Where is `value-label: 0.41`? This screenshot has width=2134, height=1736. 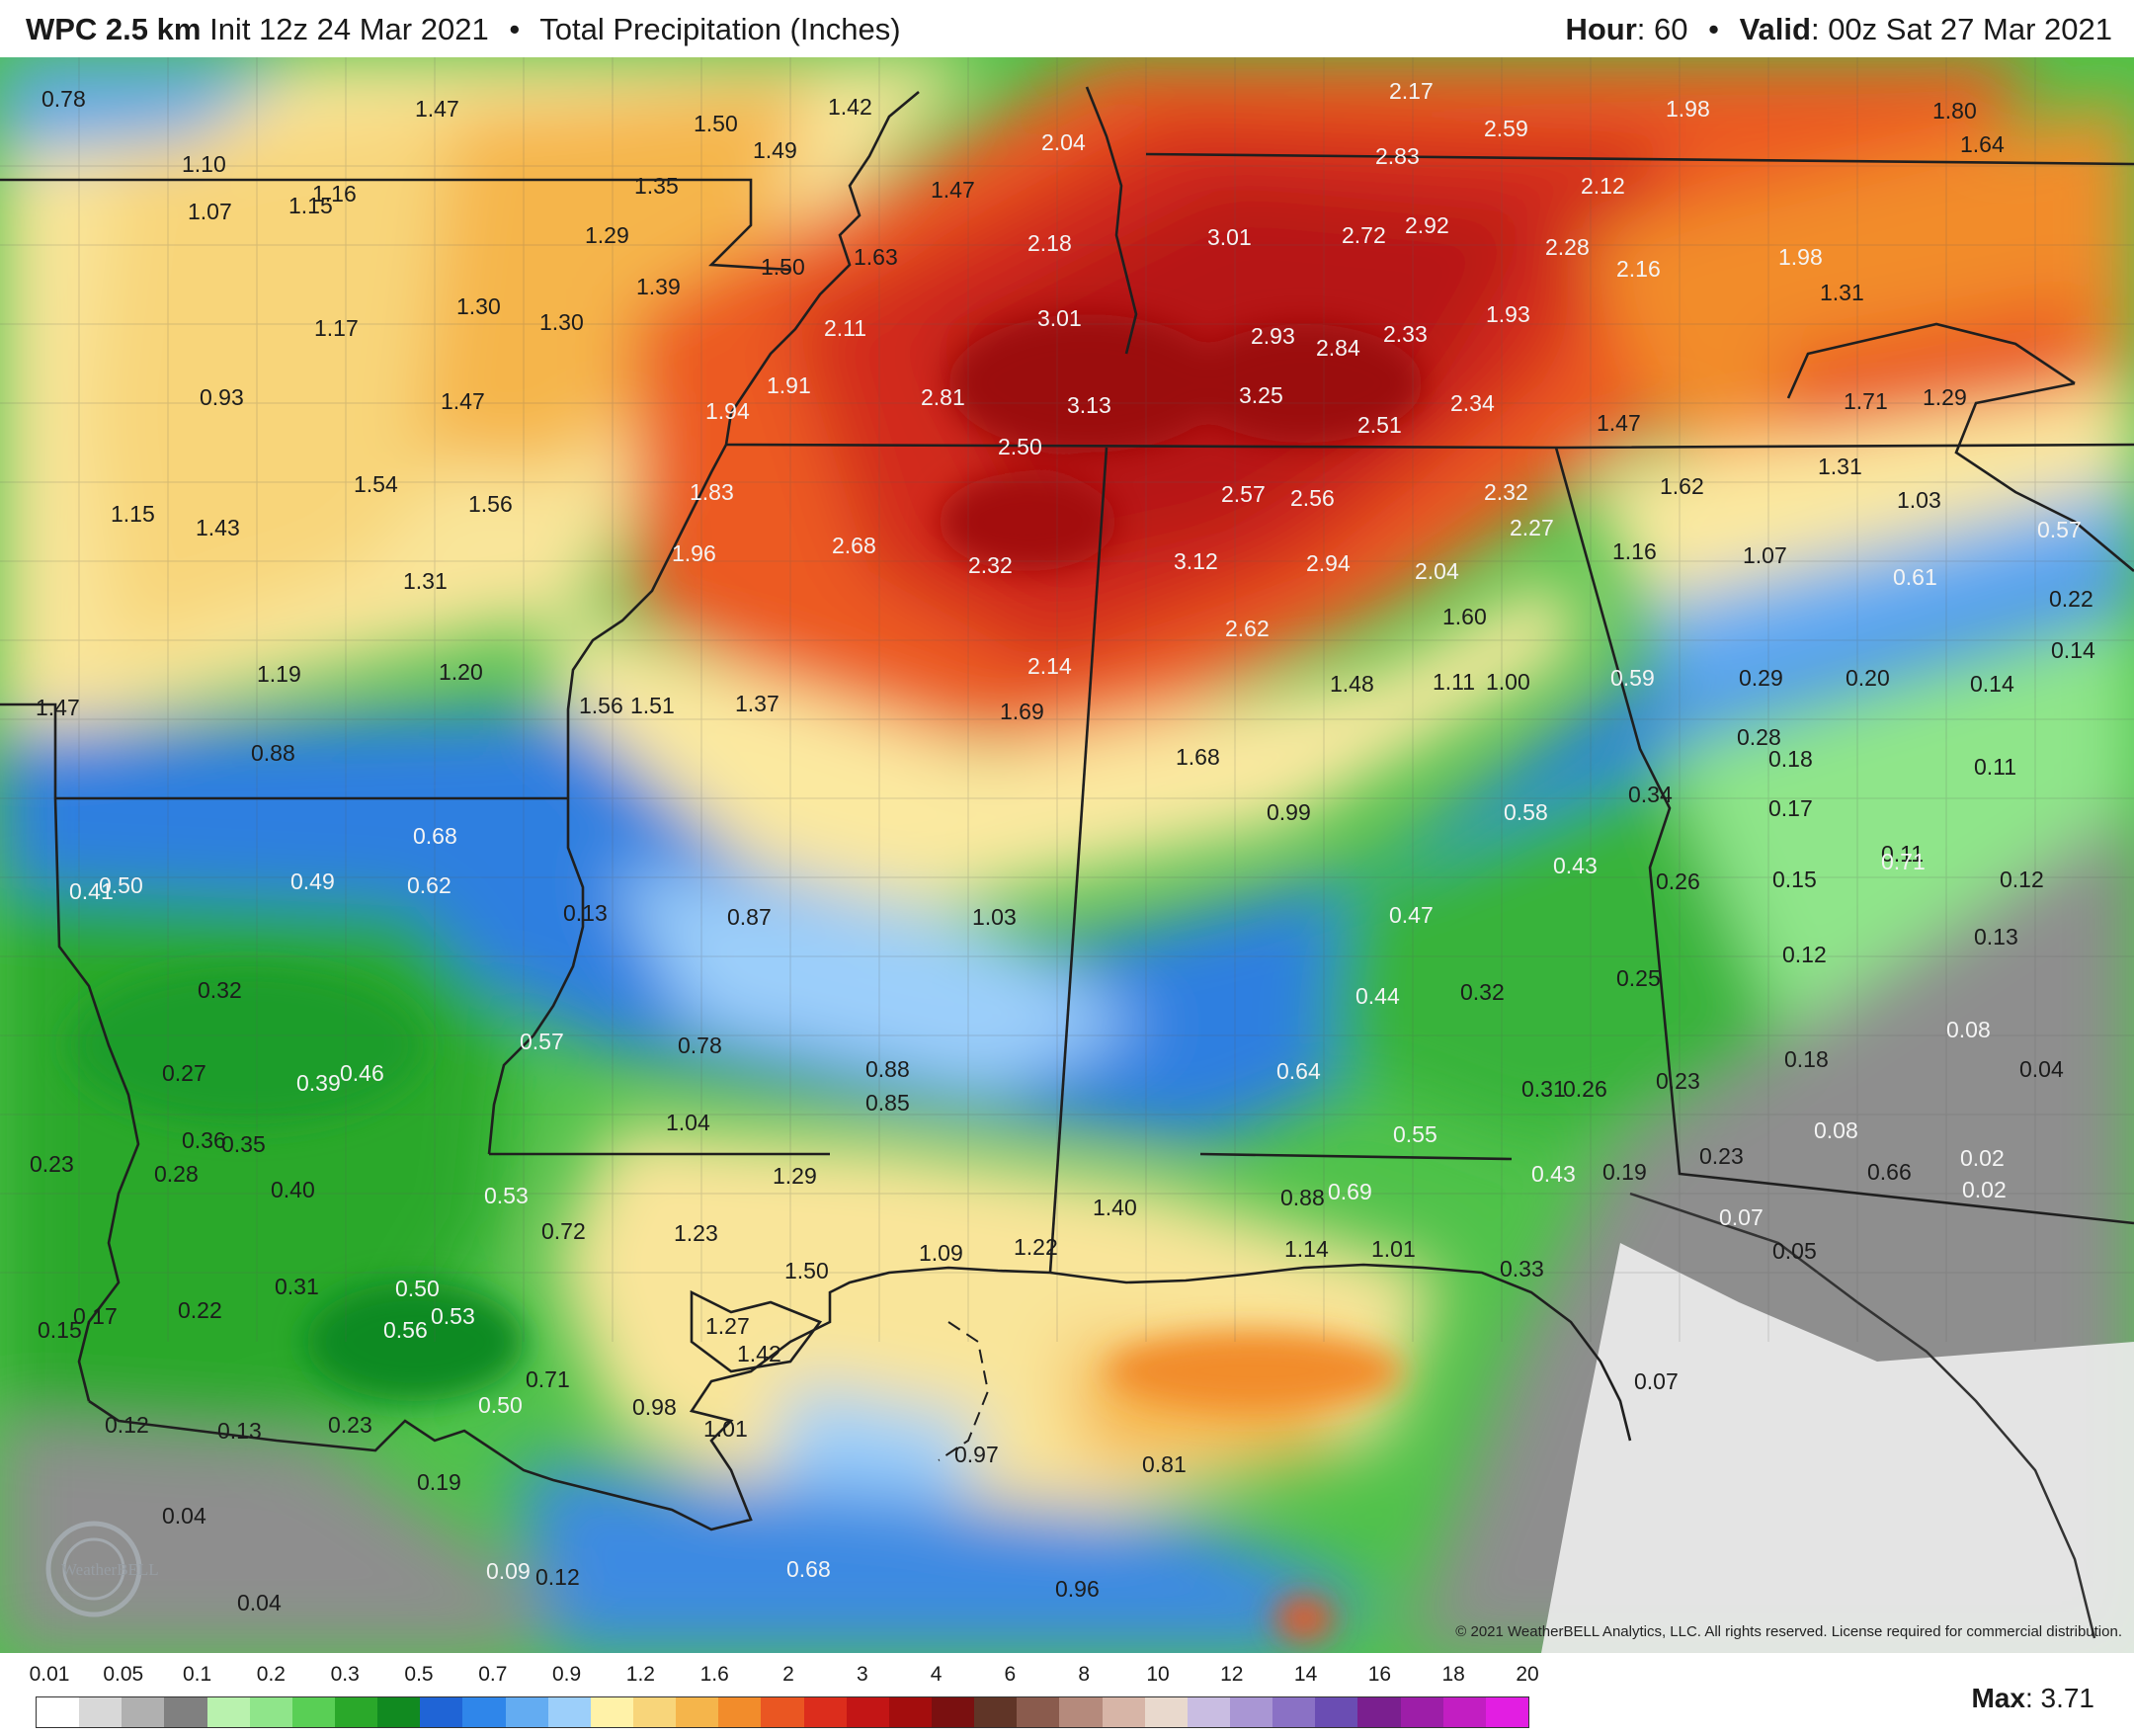
value-label: 0.41 is located at coordinates (91, 891).